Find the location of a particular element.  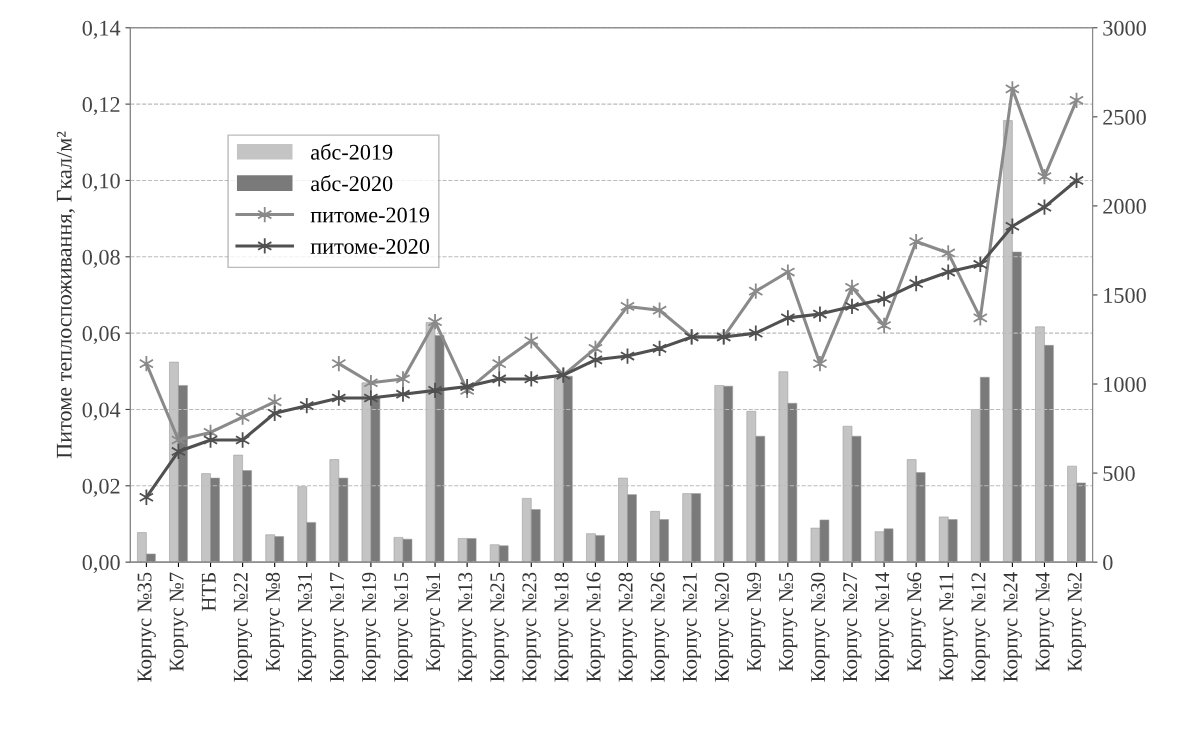

x-tick-label: Корпус №14 is located at coordinates (884, 627).